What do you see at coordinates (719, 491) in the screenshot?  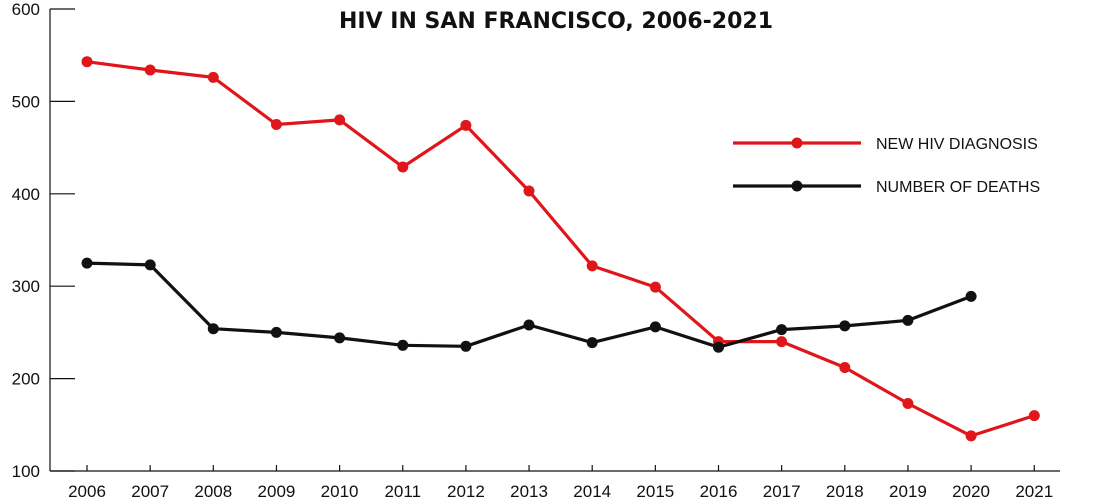 I see `x-tick-label: 2016` at bounding box center [719, 491].